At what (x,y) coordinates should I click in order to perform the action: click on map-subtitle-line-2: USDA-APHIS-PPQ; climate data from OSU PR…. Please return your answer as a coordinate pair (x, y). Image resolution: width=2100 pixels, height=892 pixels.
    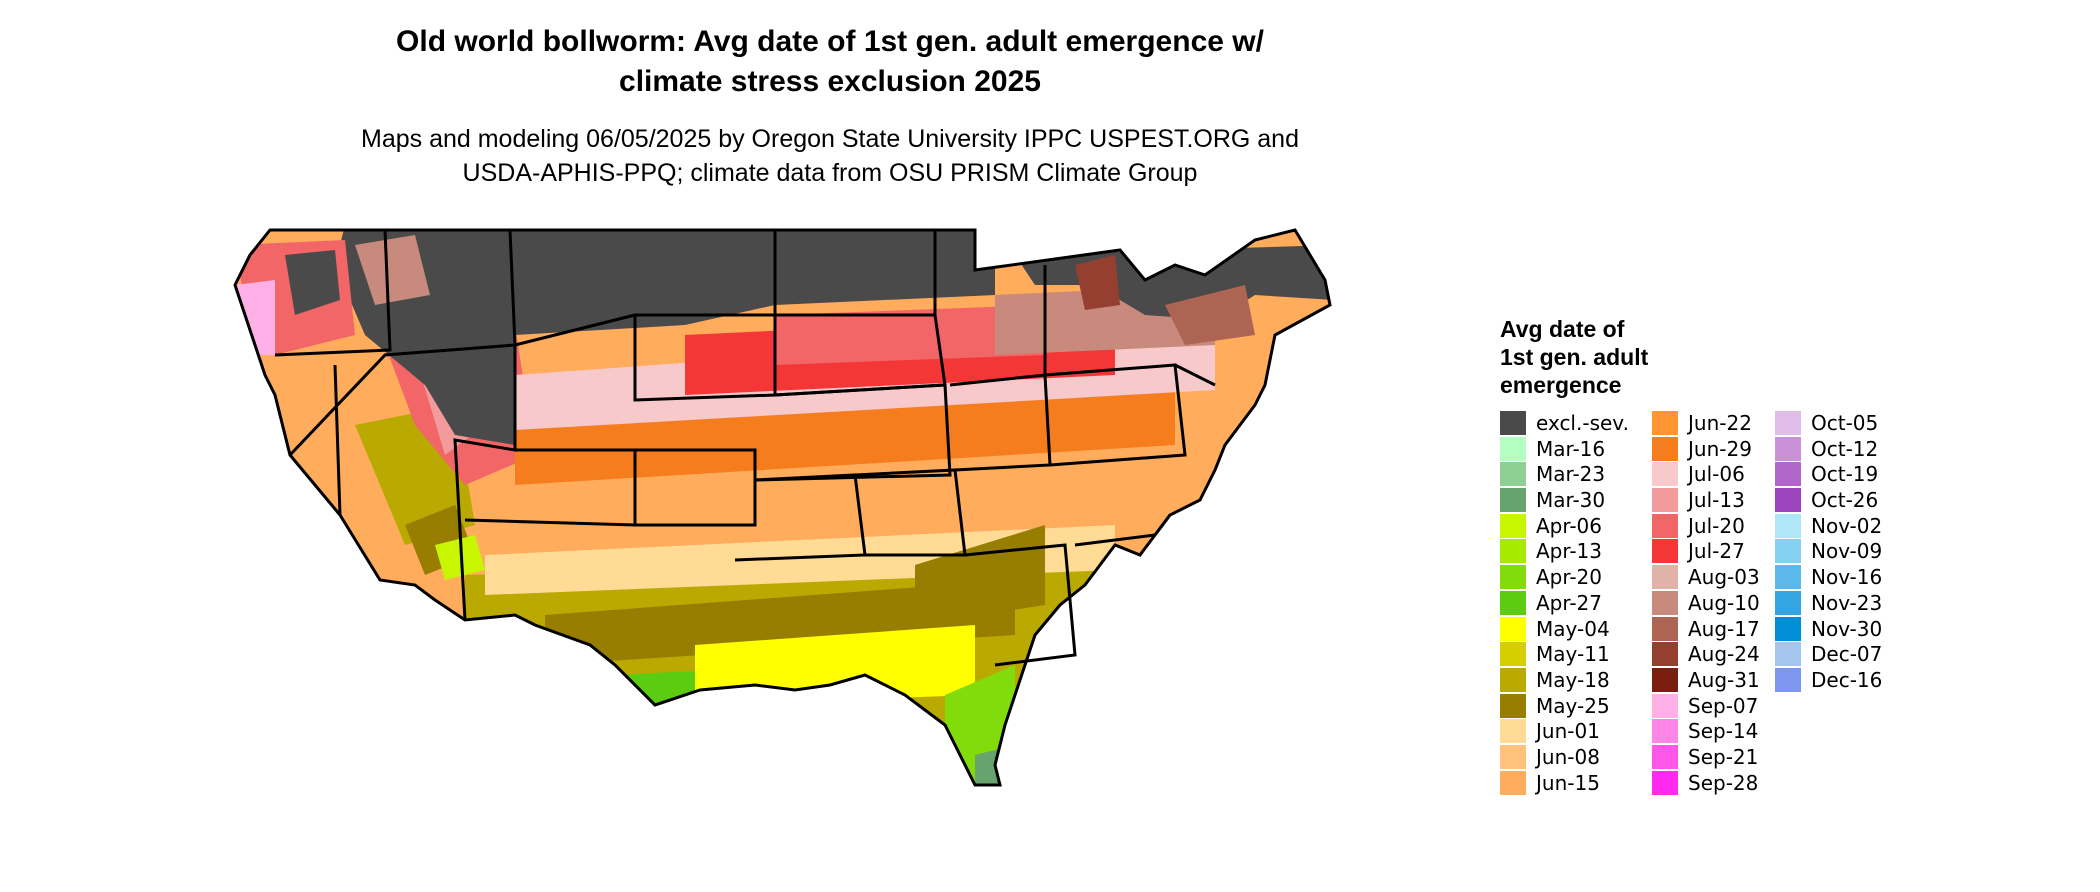
    Looking at the image, I should click on (830, 173).